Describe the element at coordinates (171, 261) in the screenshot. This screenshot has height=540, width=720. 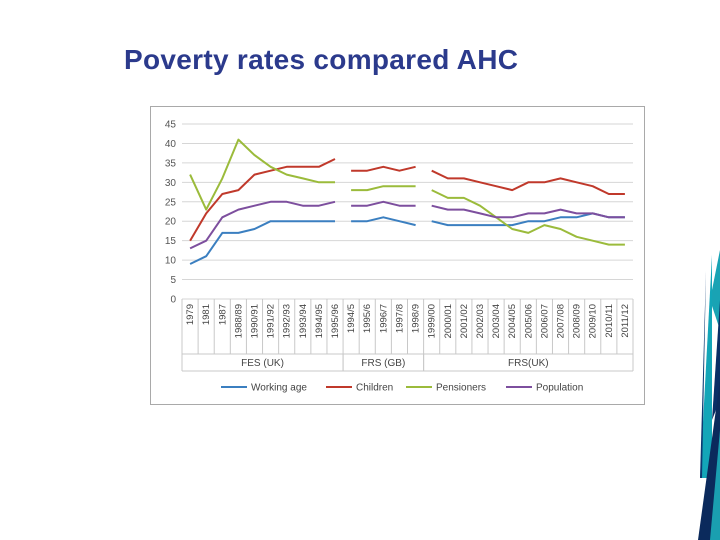
I see `y-tick-label: 10` at that location.